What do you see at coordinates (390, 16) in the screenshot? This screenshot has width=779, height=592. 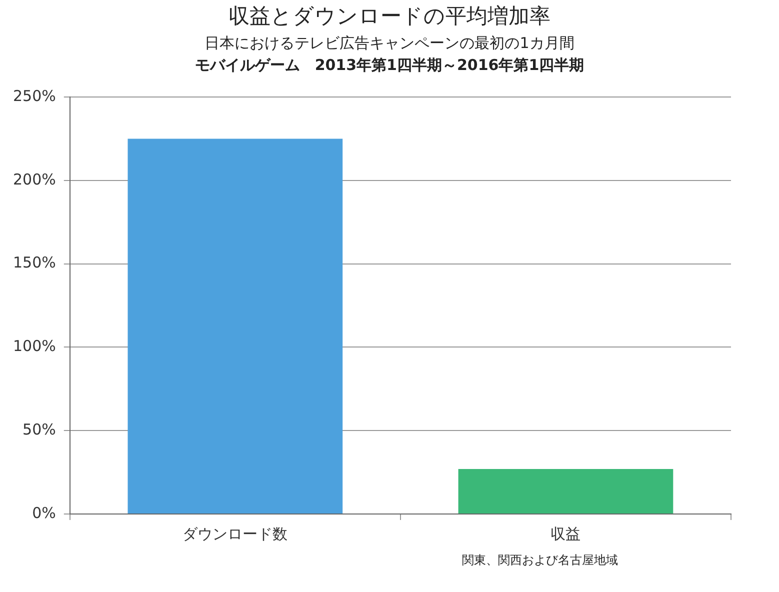 I see `chart-title: 収益とダウンロードの平均増加率` at bounding box center [390, 16].